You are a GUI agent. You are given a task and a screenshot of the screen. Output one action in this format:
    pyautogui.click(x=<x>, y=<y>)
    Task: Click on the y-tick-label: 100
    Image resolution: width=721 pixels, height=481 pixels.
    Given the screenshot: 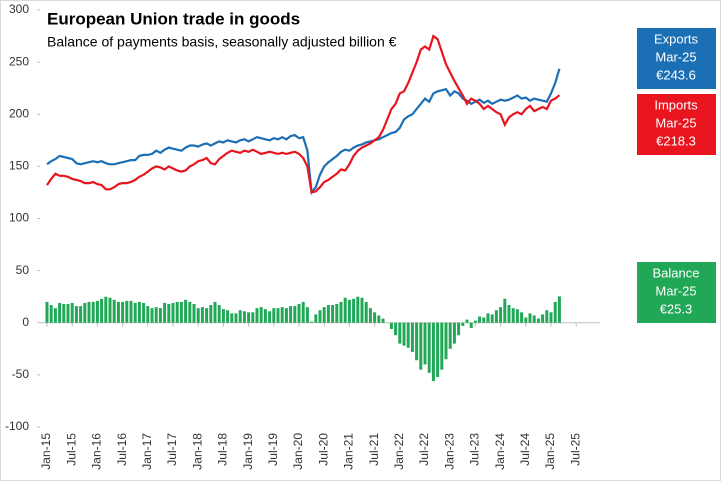 What is the action you would take?
    pyautogui.click(x=19, y=218)
    